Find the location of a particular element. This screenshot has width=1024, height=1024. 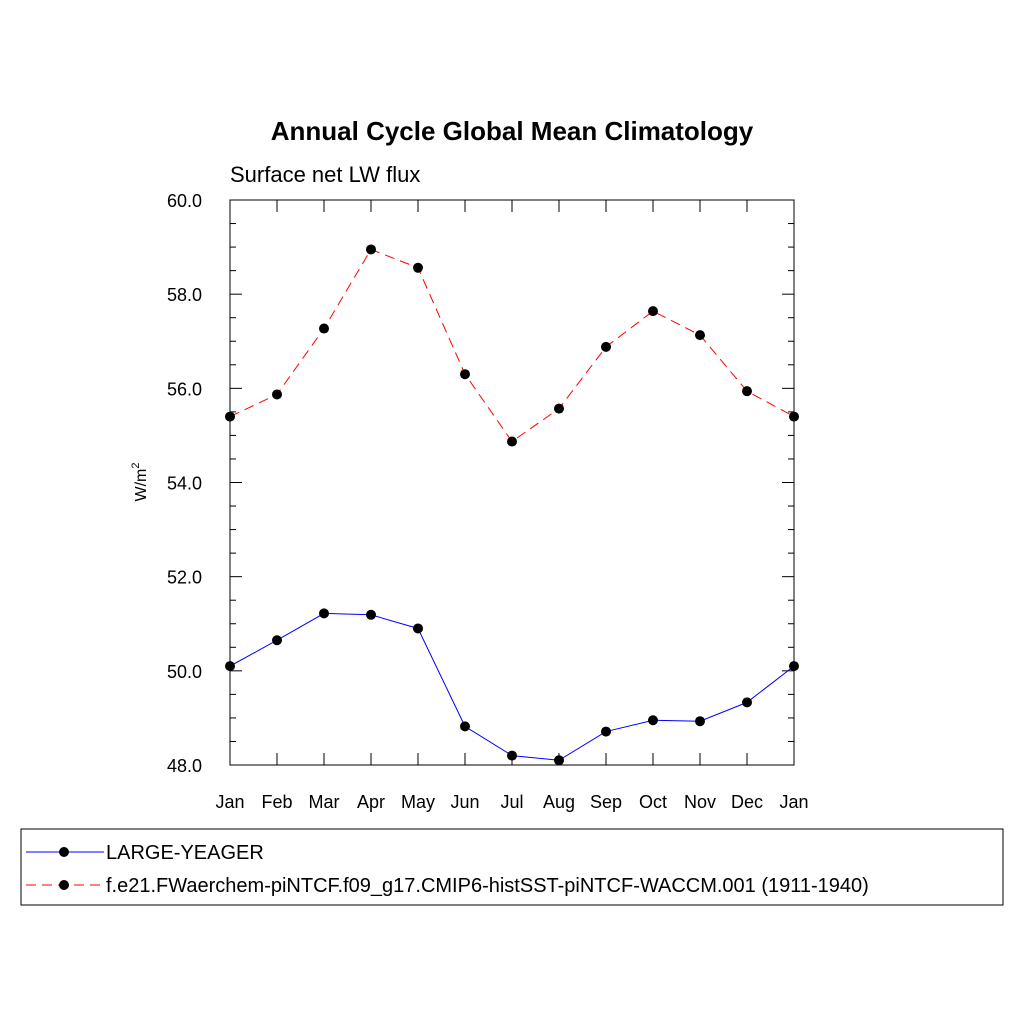

svg-text: W/m2 is located at coordinates (140, 482).